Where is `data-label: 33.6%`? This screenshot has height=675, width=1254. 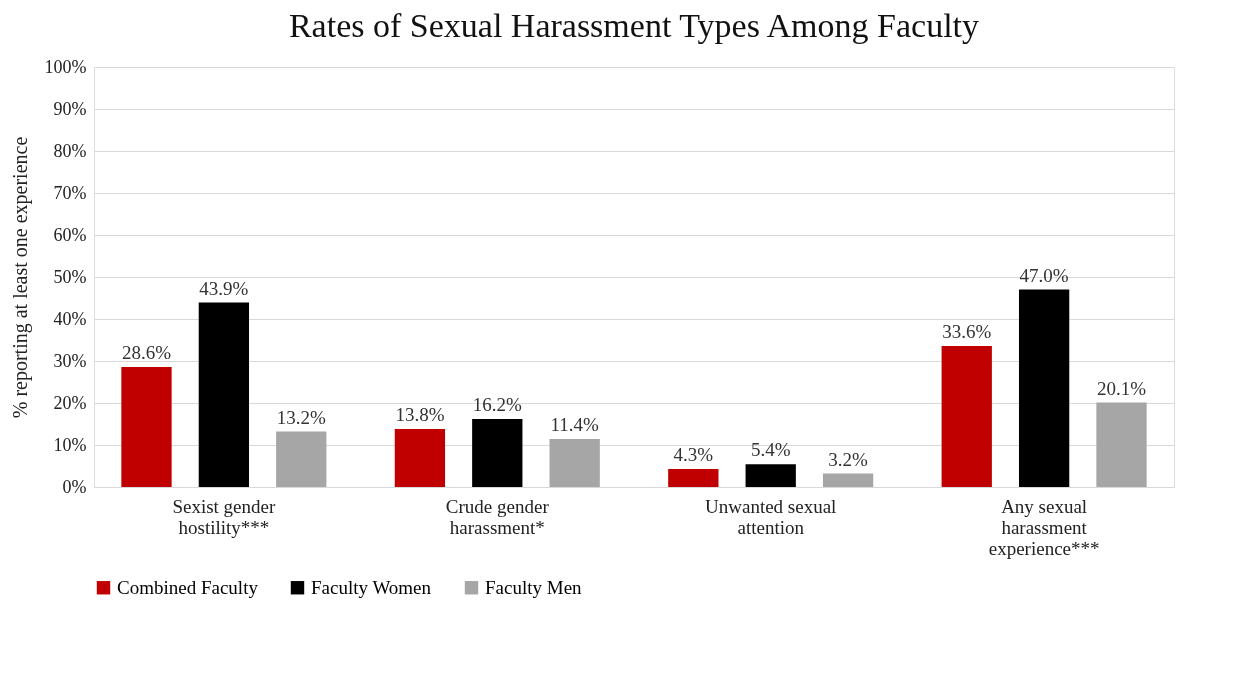 data-label: 33.6% is located at coordinates (967, 331).